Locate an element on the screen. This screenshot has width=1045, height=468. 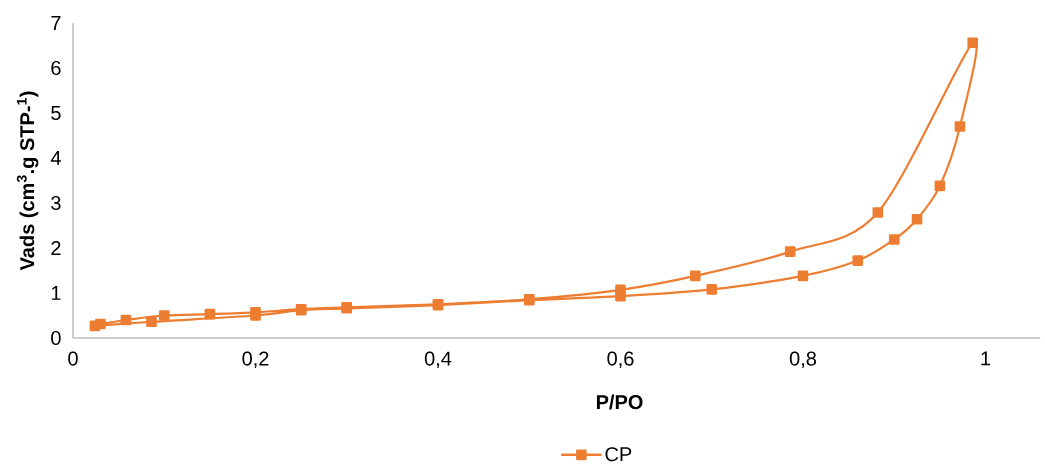
y-tick-label: 0 is located at coordinates (56, 338).